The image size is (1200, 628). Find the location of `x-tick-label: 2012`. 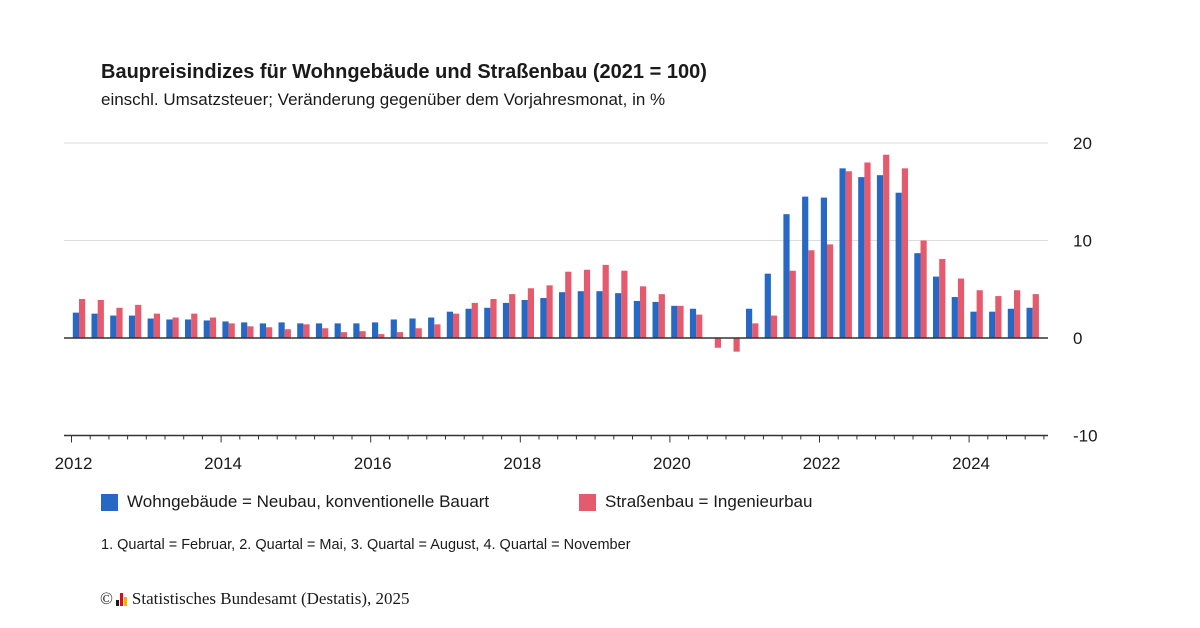

x-tick-label: 2012 is located at coordinates (74, 463).